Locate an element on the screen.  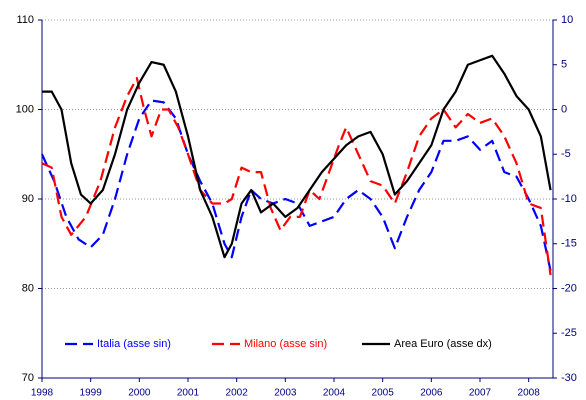
x-tick-label: 2001 is located at coordinates (188, 393).